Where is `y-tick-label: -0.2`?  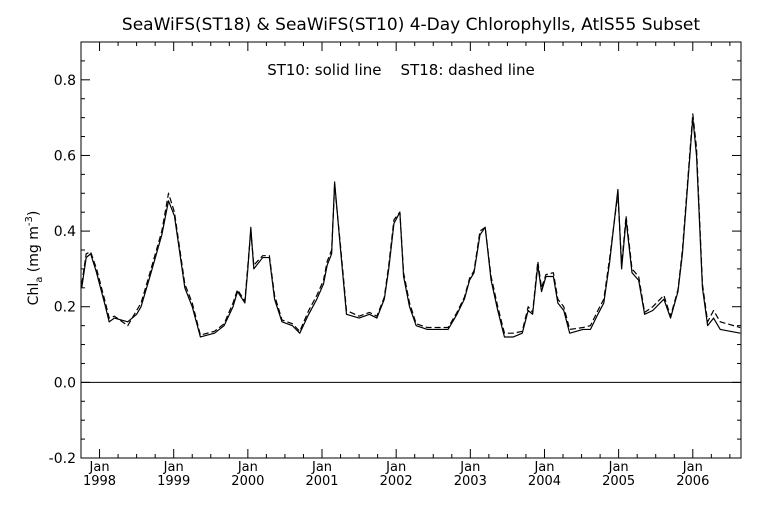
y-tick-label: -0.2 is located at coordinates (62, 459).